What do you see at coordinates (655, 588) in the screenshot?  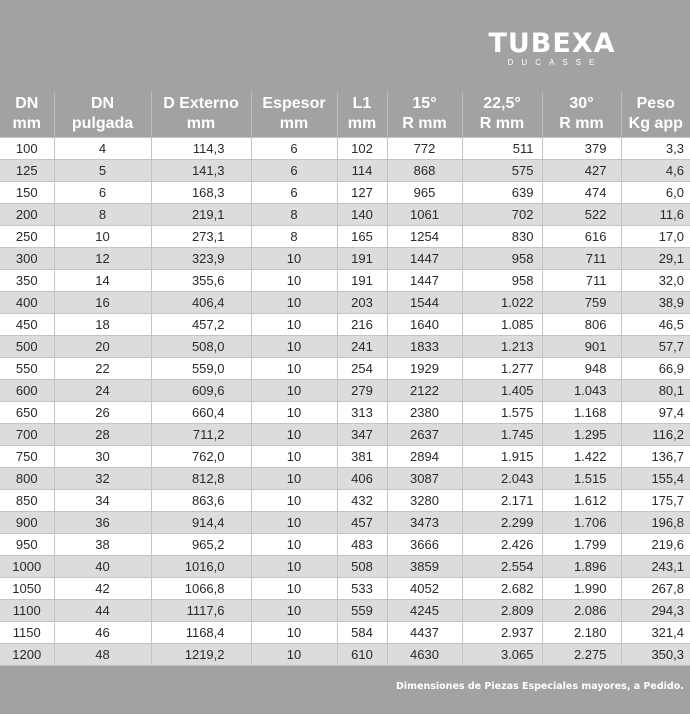 I see `table-cell-peso: 267,8` at bounding box center [655, 588].